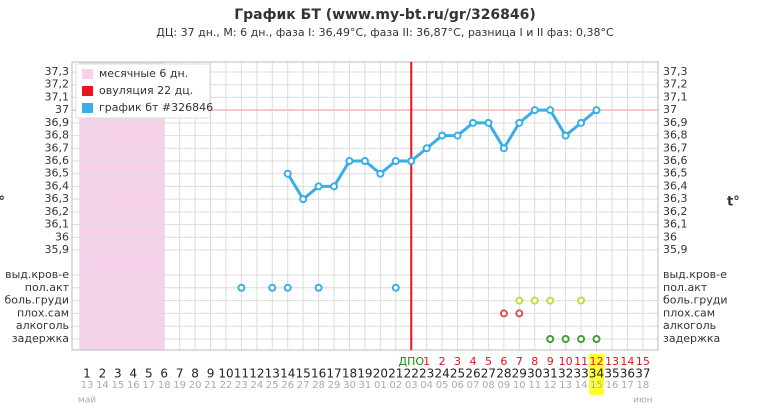  I want to click on x-tick-label: 3, so click(118, 374).